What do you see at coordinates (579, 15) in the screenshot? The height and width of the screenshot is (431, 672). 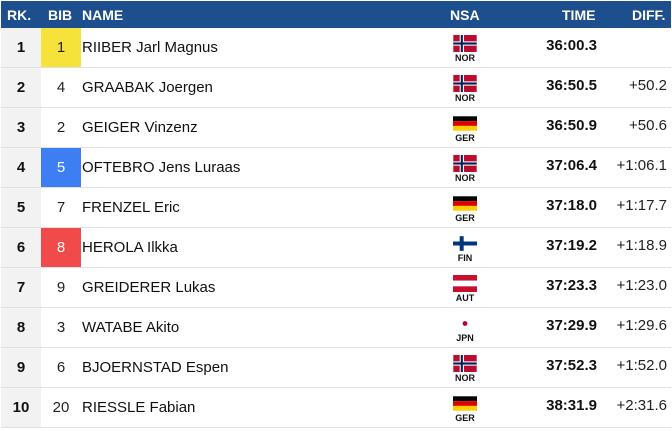 I see `header-time: TIME` at bounding box center [579, 15].